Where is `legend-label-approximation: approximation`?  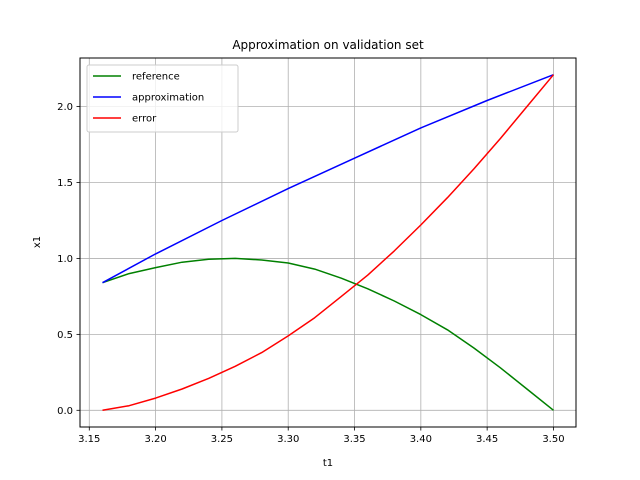
legend-label-approximation: approximation is located at coordinates (168, 98).